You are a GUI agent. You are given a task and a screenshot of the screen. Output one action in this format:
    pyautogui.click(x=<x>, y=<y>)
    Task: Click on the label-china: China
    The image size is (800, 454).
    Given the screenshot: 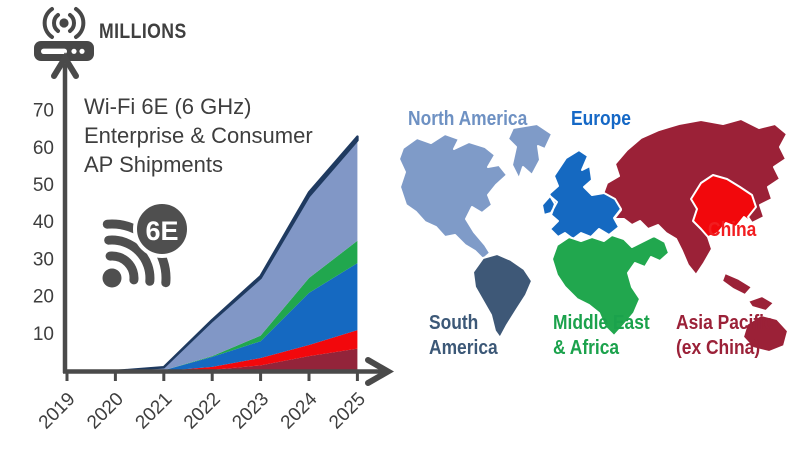 What is the action you would take?
    pyautogui.click(x=732, y=230)
    